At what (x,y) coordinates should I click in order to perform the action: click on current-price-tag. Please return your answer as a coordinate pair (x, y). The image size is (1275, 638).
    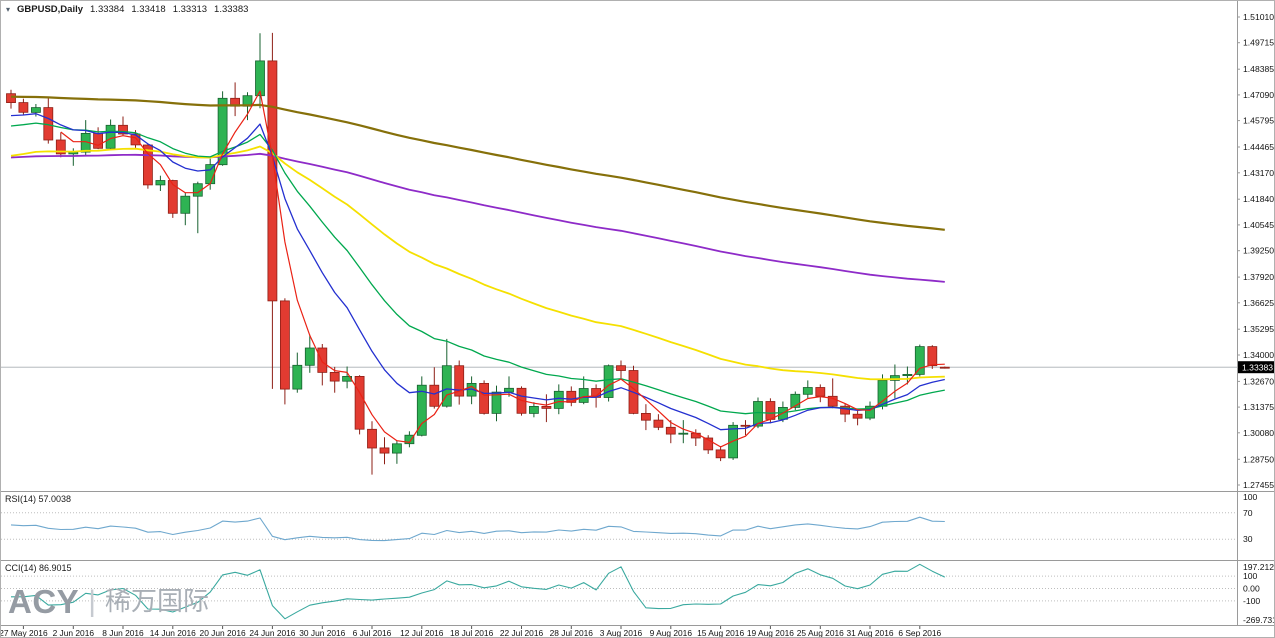
    Looking at the image, I should click on (1256, 367).